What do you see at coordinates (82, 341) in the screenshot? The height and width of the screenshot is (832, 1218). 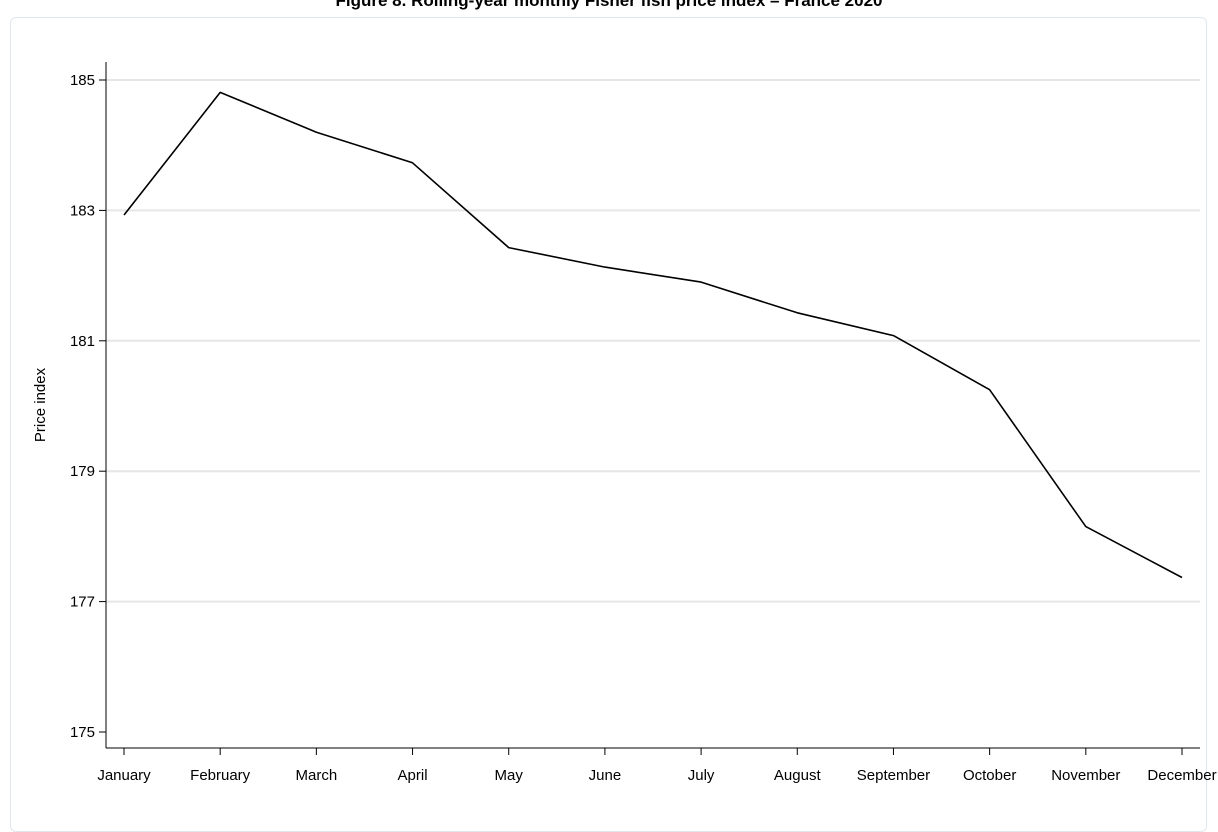 I see `y-tick-label: 181` at bounding box center [82, 341].